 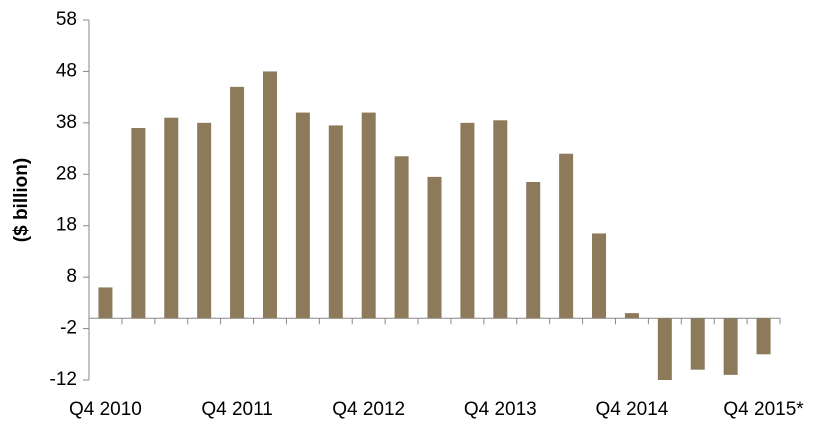 What do you see at coordinates (21, 200) in the screenshot?
I see `y-axis-label: ($ billion)` at bounding box center [21, 200].